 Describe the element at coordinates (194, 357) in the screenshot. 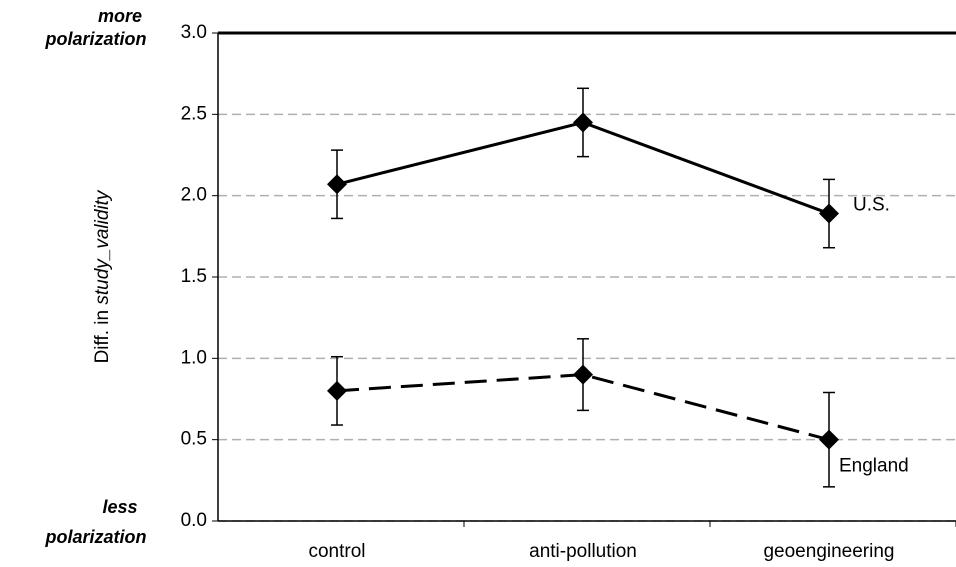

I see `y-tick-label: 1.0` at that location.